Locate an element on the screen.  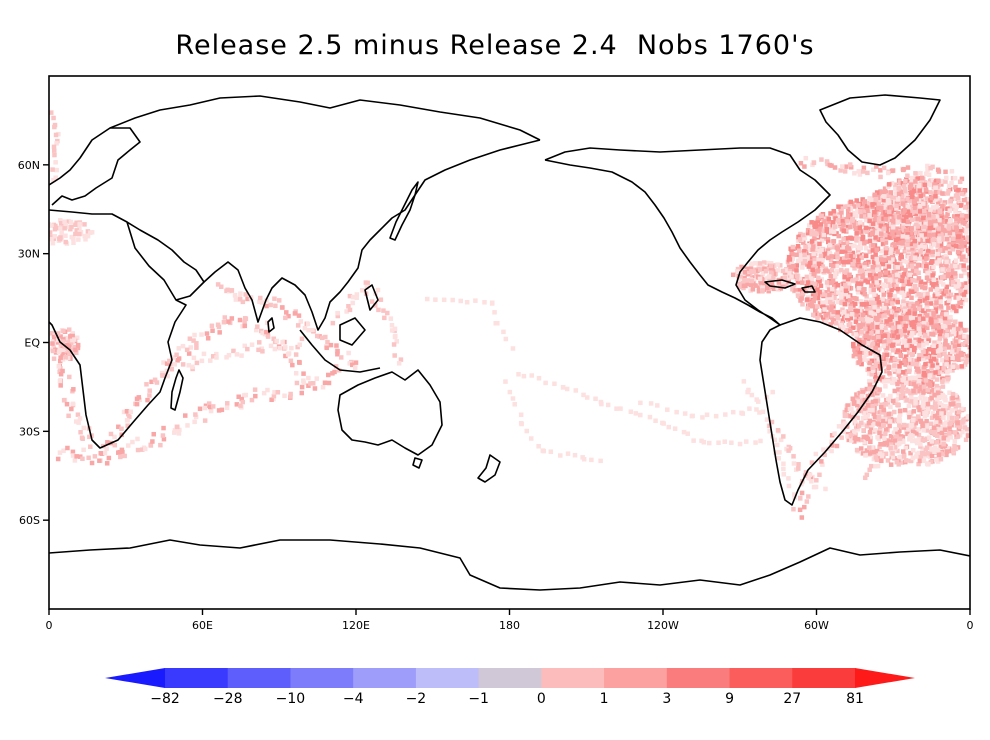
y-tick-label: EQ is located at coordinates (32, 343).